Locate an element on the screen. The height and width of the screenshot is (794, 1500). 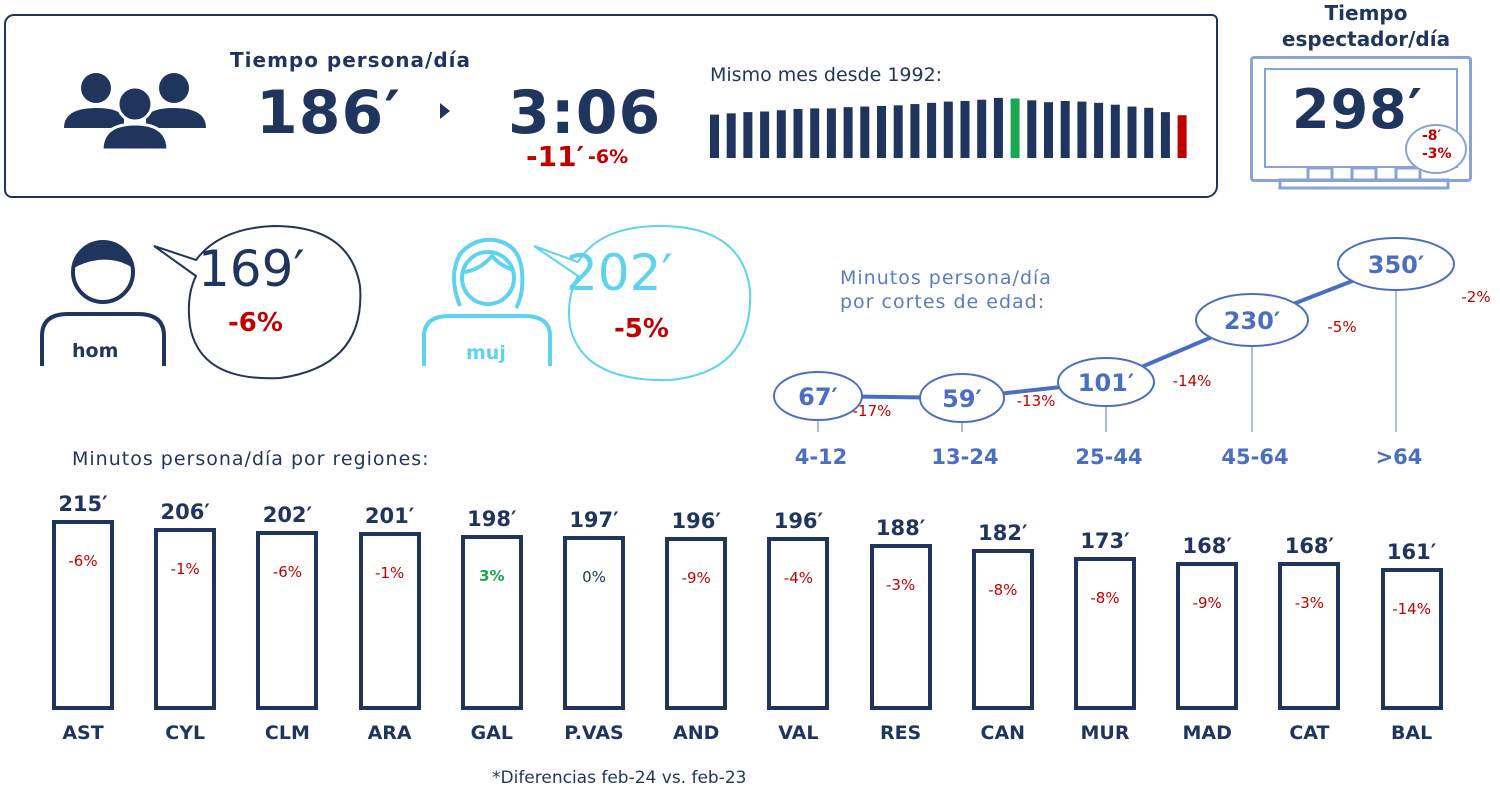
age-value-label: 350′ is located at coordinates (1396, 265).